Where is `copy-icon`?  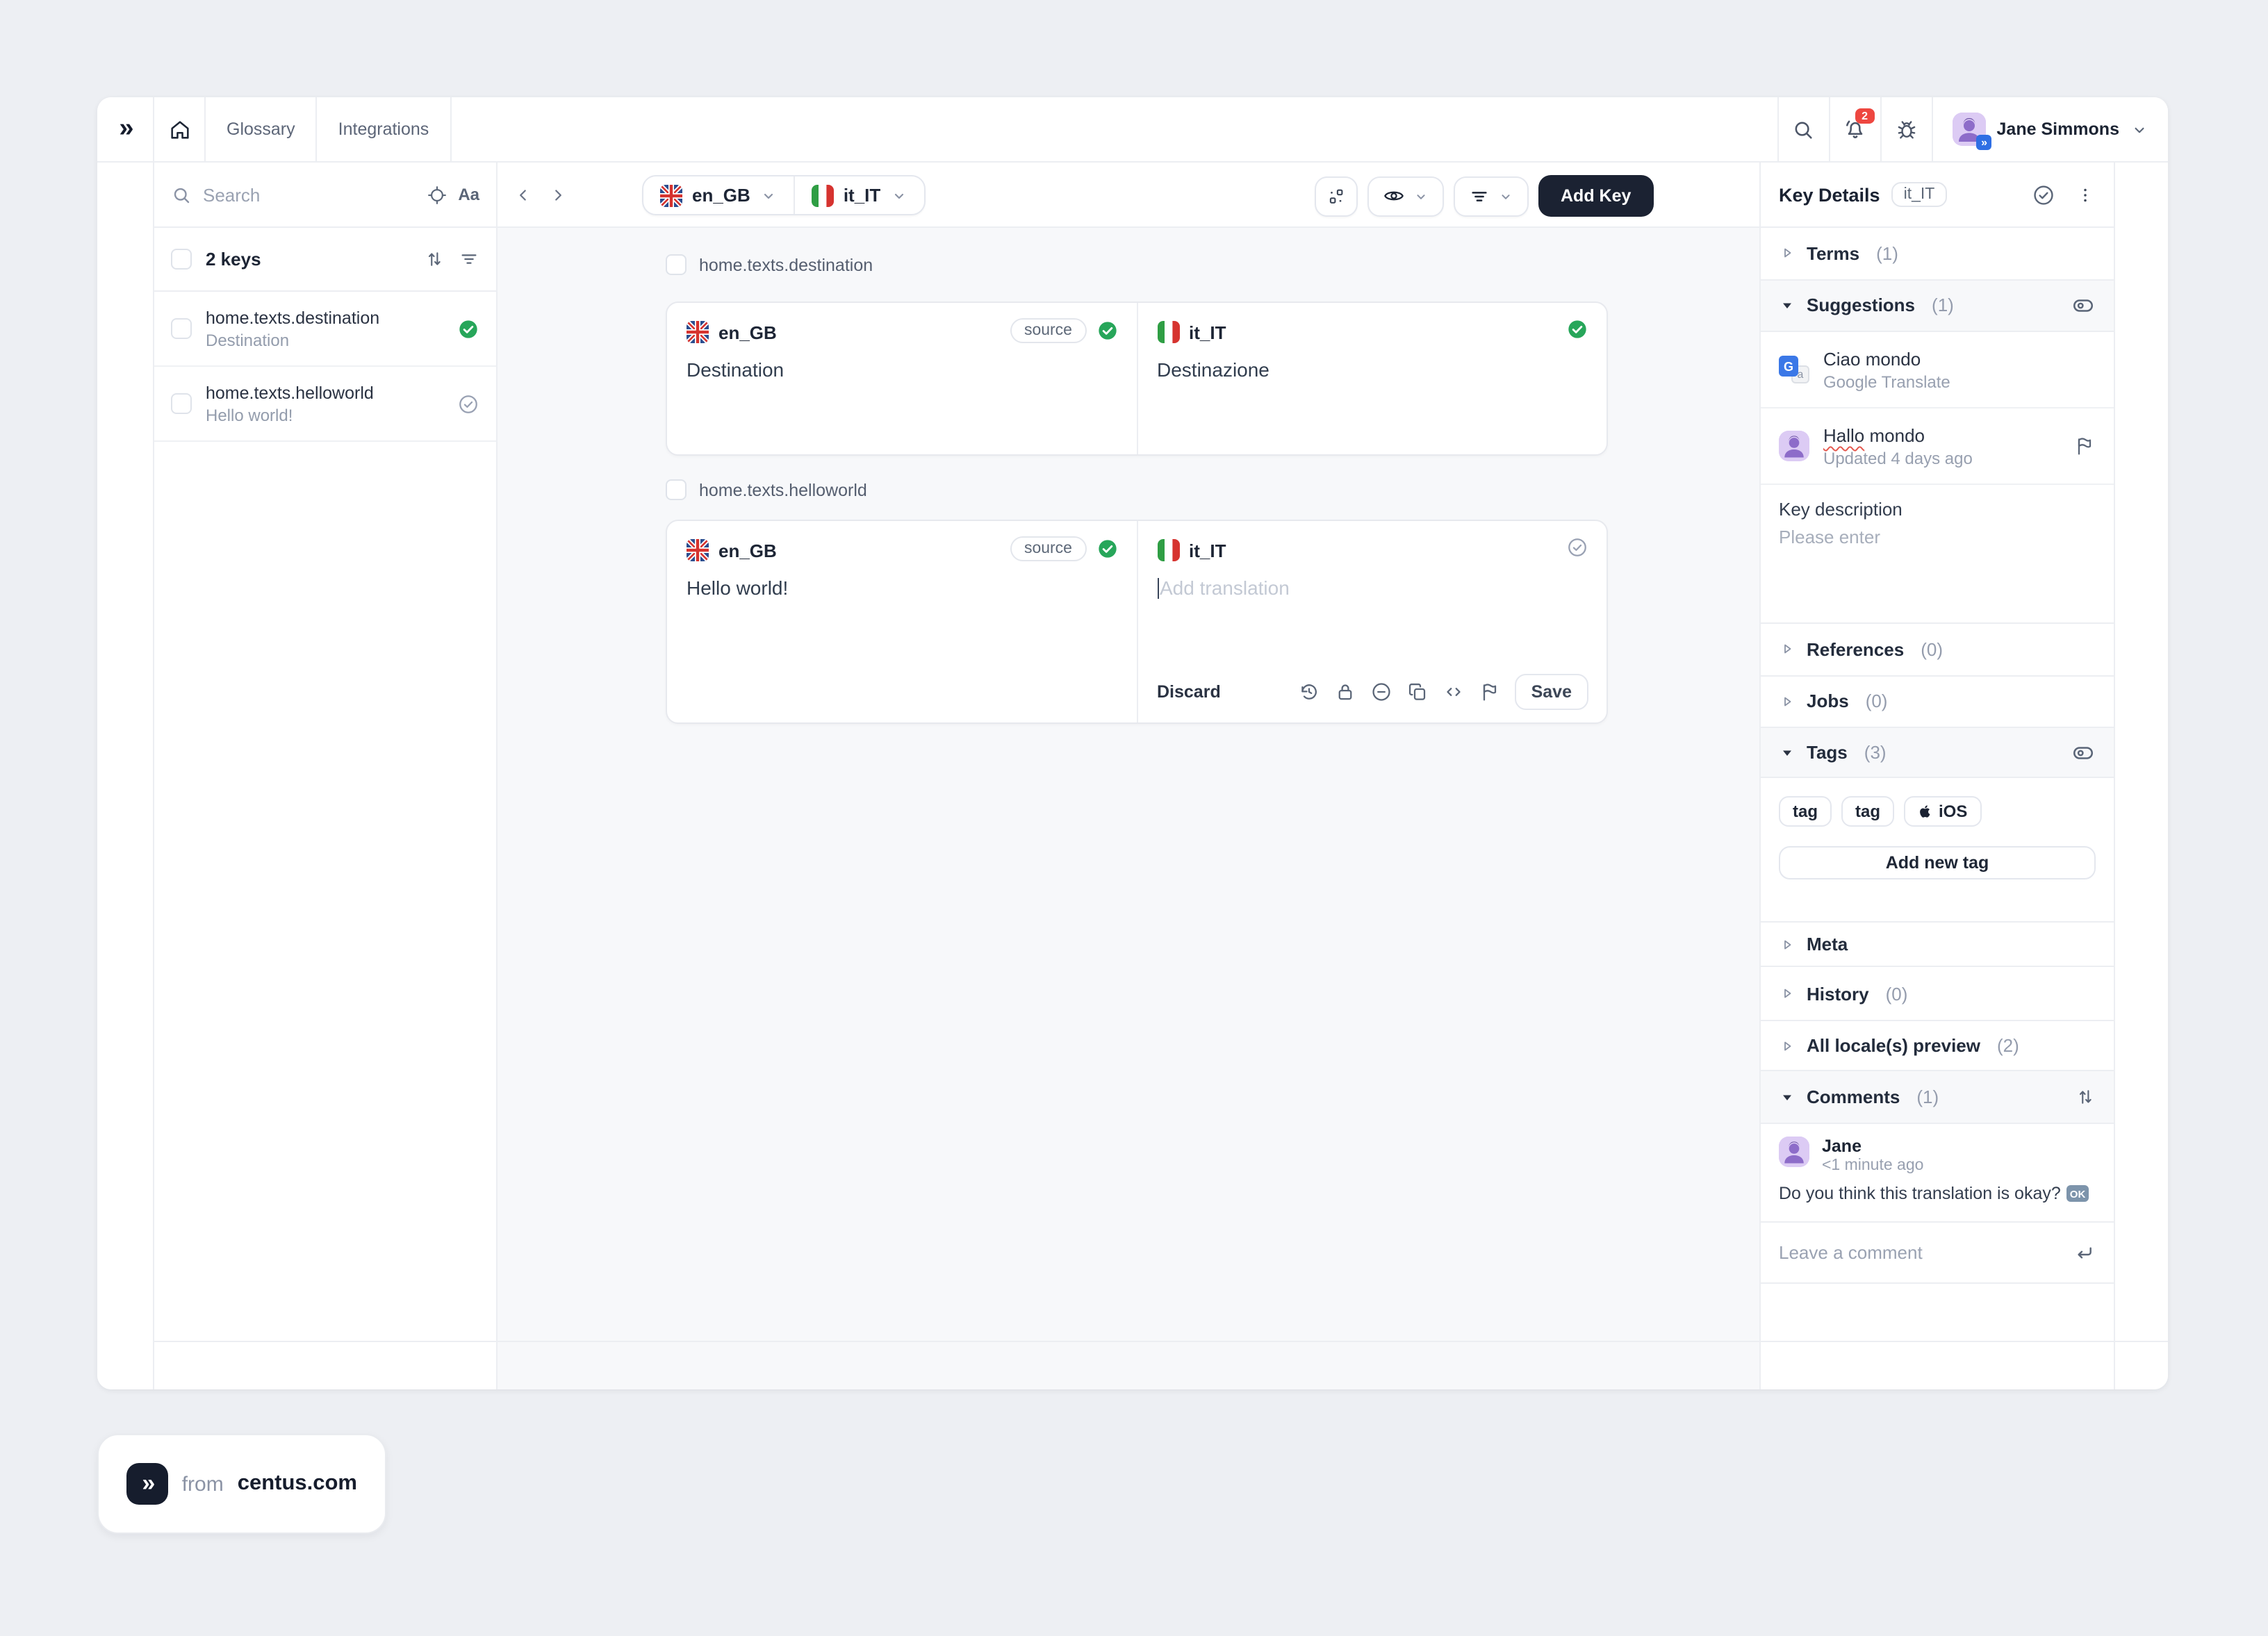 copy-icon is located at coordinates (1417, 692).